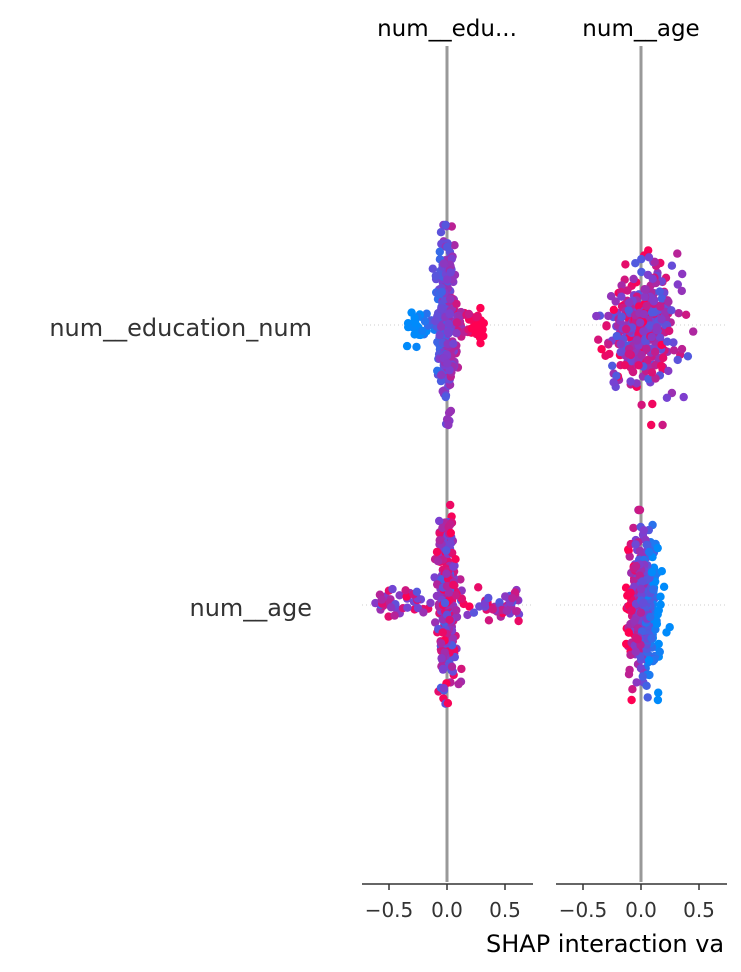 The width and height of the screenshot is (741, 972). What do you see at coordinates (699, 910) in the screenshot?
I see `x-tick-label: 0.5` at bounding box center [699, 910].